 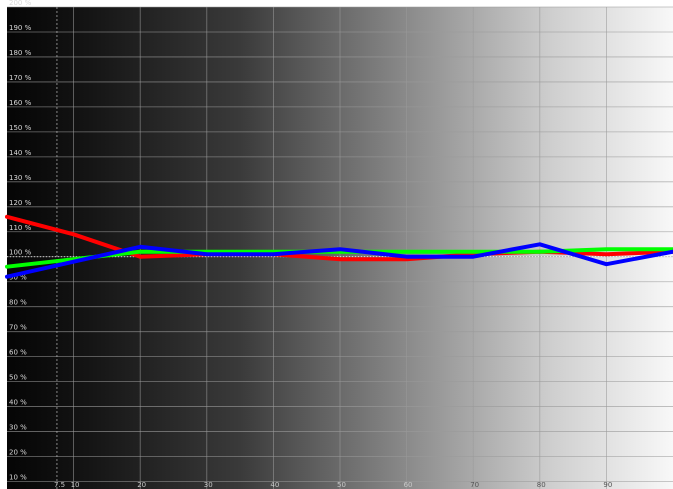 What do you see at coordinates (339, 260) in the screenshot?
I see `blue-series-line` at bounding box center [339, 260].